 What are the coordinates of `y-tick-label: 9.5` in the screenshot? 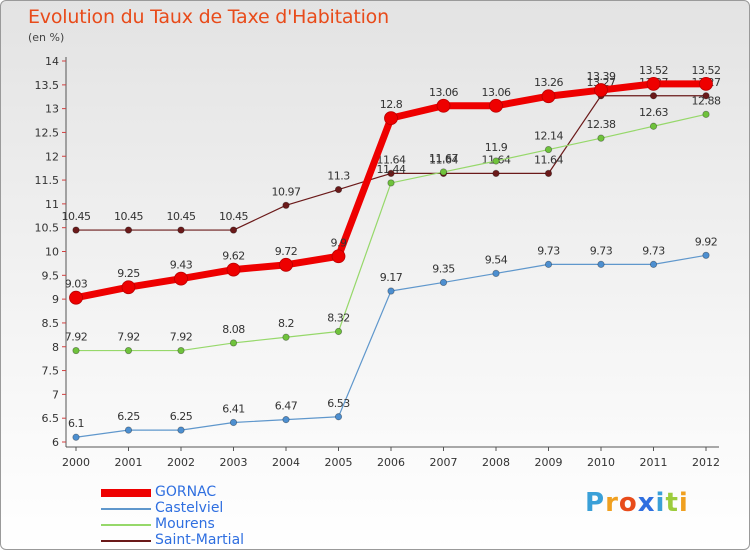 It's located at (51, 275).